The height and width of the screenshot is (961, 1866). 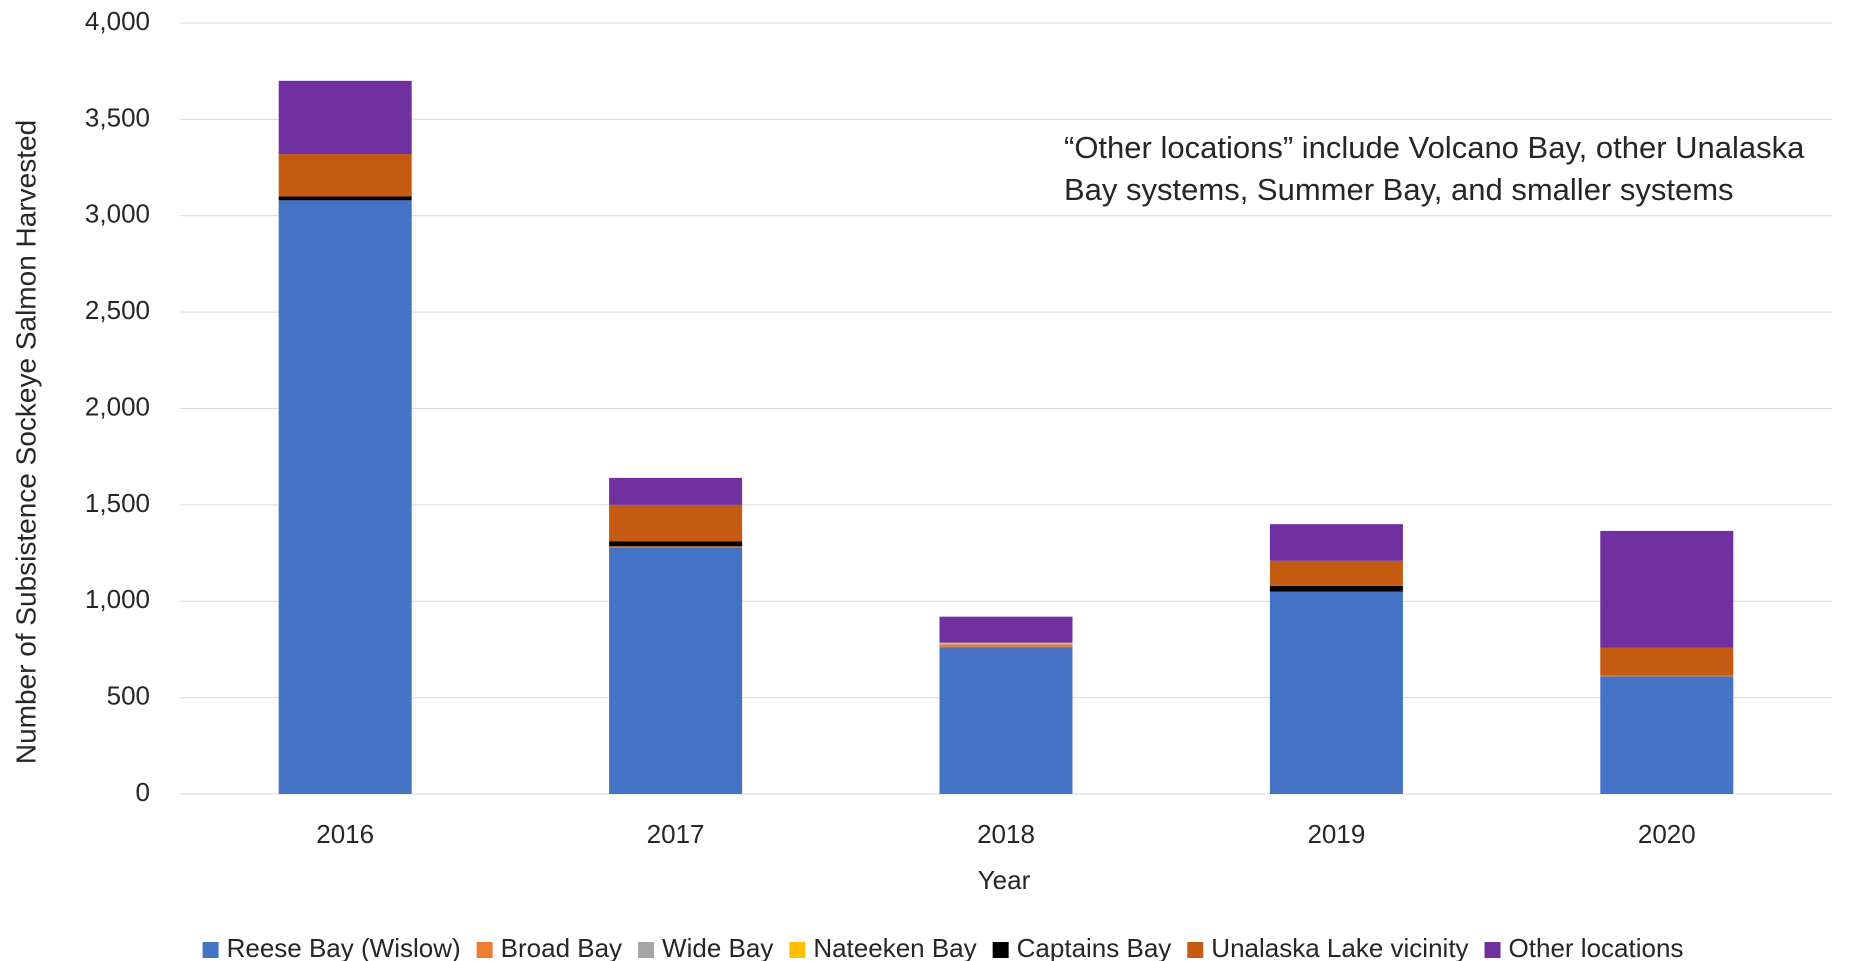 I want to click on y-tick-label: 1,000, so click(x=117, y=599).